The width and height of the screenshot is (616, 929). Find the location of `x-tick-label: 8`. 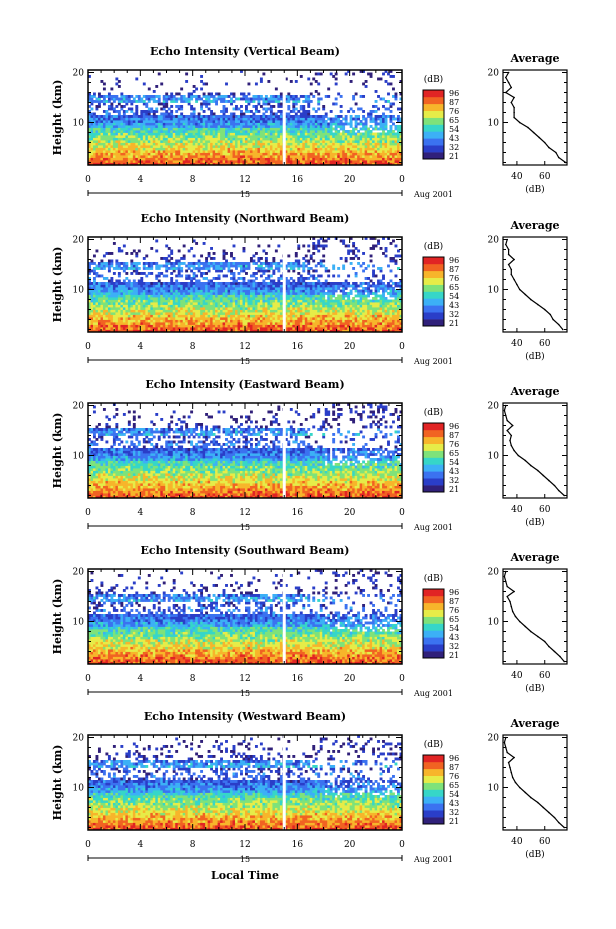

x-tick-label: 8 is located at coordinates (193, 180).